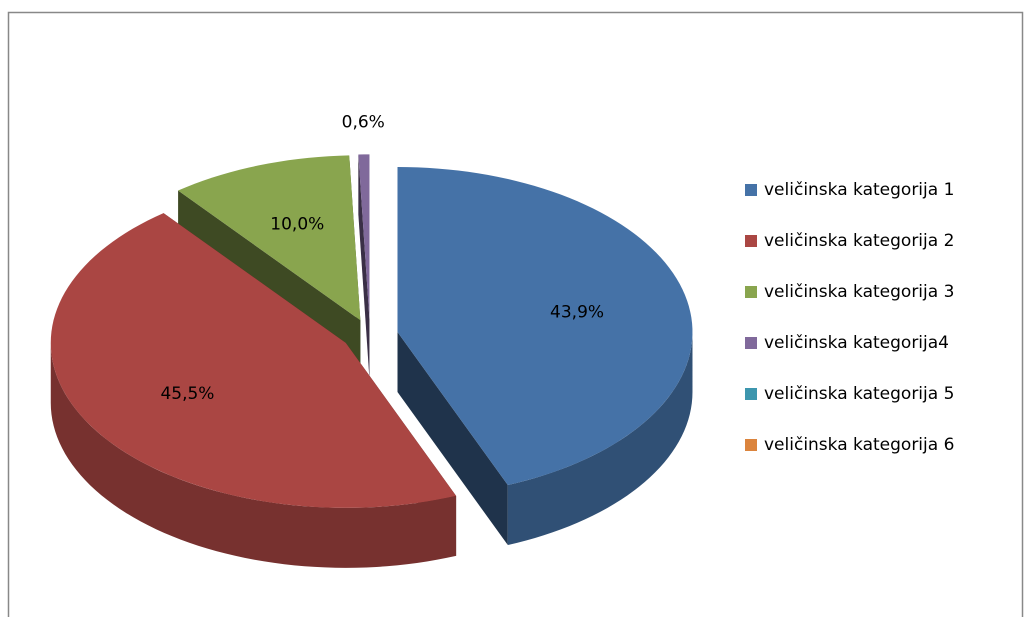 This screenshot has height=617, width=1024. What do you see at coordinates (363, 123) in the screenshot?
I see `data-label: 0,6%` at bounding box center [363, 123].